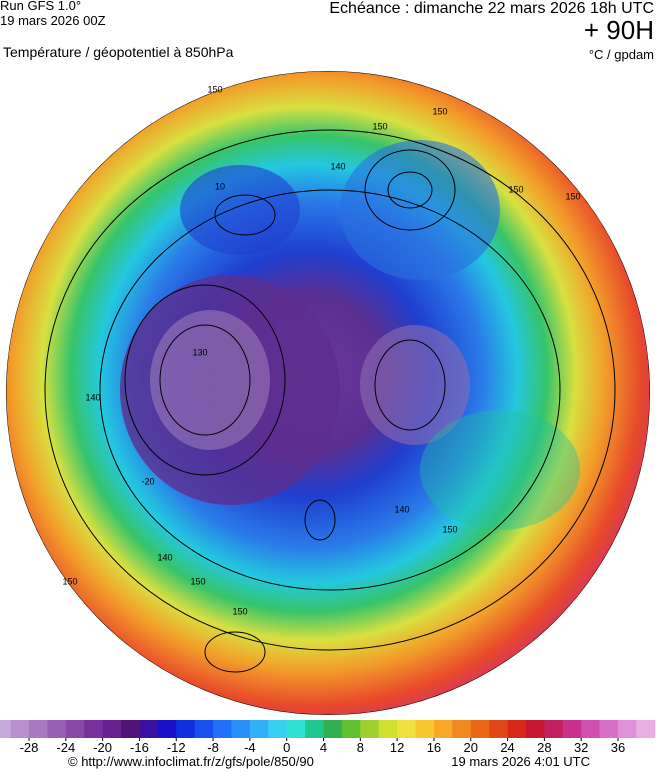 This screenshot has height=773, width=656. I want to click on colorbar-tick-label: 20, so click(471, 747).